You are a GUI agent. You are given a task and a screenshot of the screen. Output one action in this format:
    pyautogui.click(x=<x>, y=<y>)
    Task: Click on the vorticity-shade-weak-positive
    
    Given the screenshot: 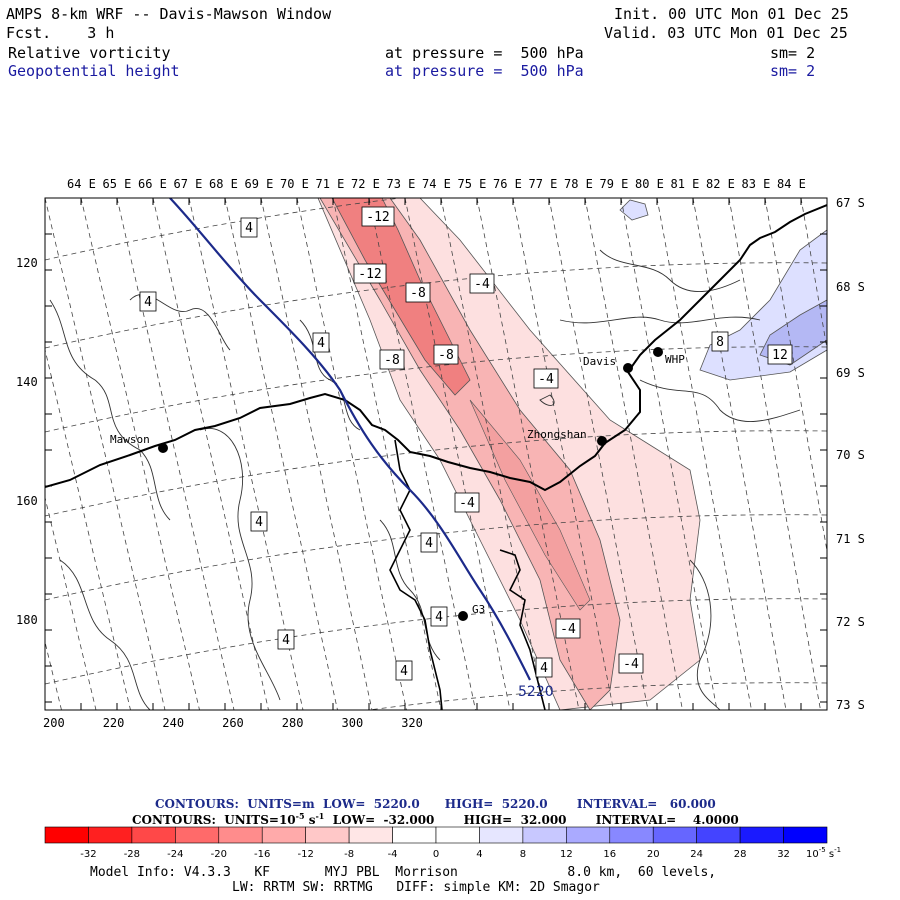 What is the action you would take?
    pyautogui.click(x=763, y=305)
    